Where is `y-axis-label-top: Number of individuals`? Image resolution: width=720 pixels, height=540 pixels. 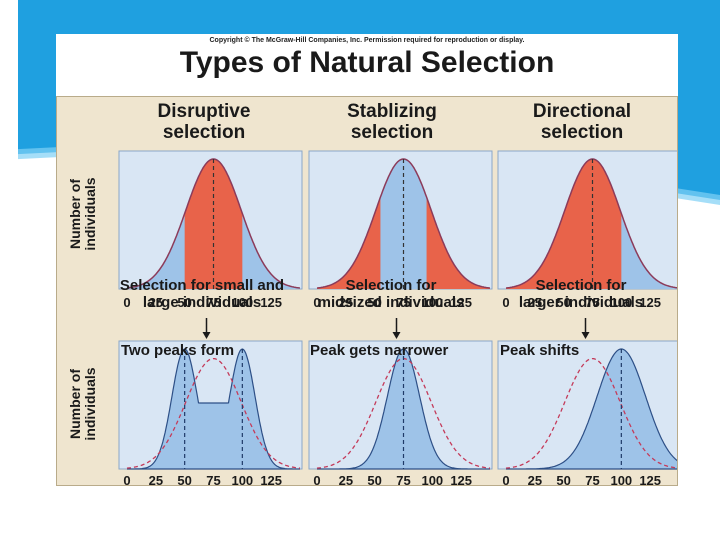
y-axis-label-top: Number of individuals is located at coordinates (82, 214).